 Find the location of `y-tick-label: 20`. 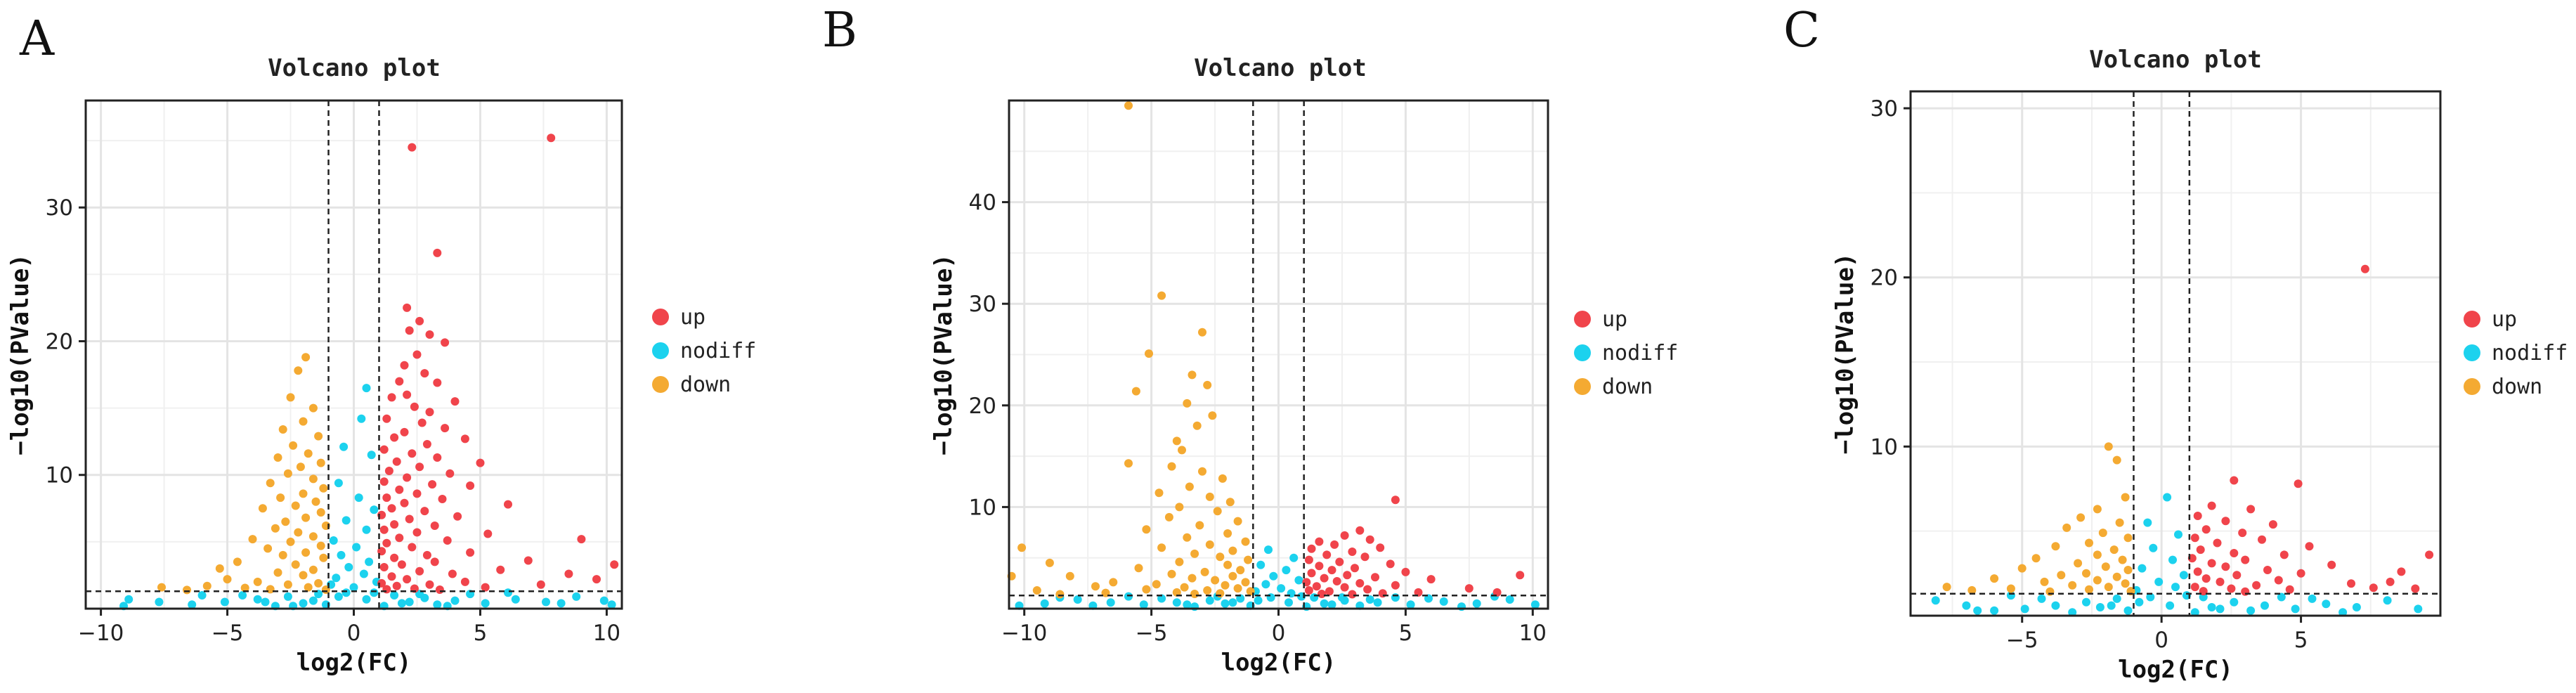

y-tick-label: 20 is located at coordinates (1884, 278).